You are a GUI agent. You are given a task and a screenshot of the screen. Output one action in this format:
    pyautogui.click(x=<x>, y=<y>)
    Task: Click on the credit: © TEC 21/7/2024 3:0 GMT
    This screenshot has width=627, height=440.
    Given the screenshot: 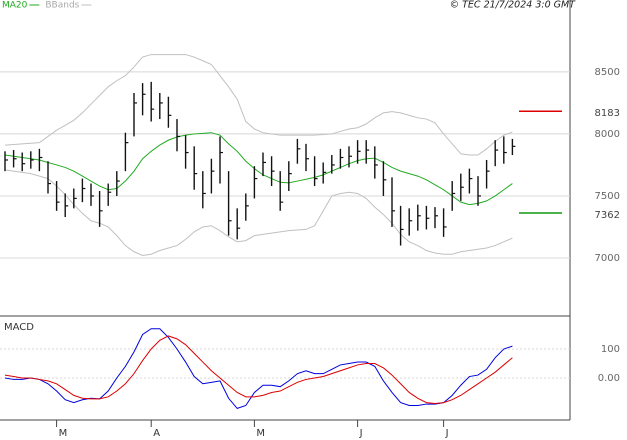 What is the action you would take?
    pyautogui.click(x=513, y=5)
    